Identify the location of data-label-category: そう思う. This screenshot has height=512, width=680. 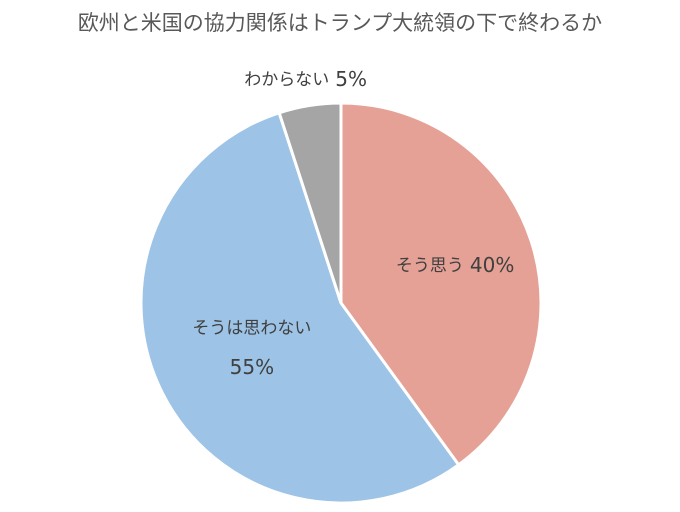
(430, 266).